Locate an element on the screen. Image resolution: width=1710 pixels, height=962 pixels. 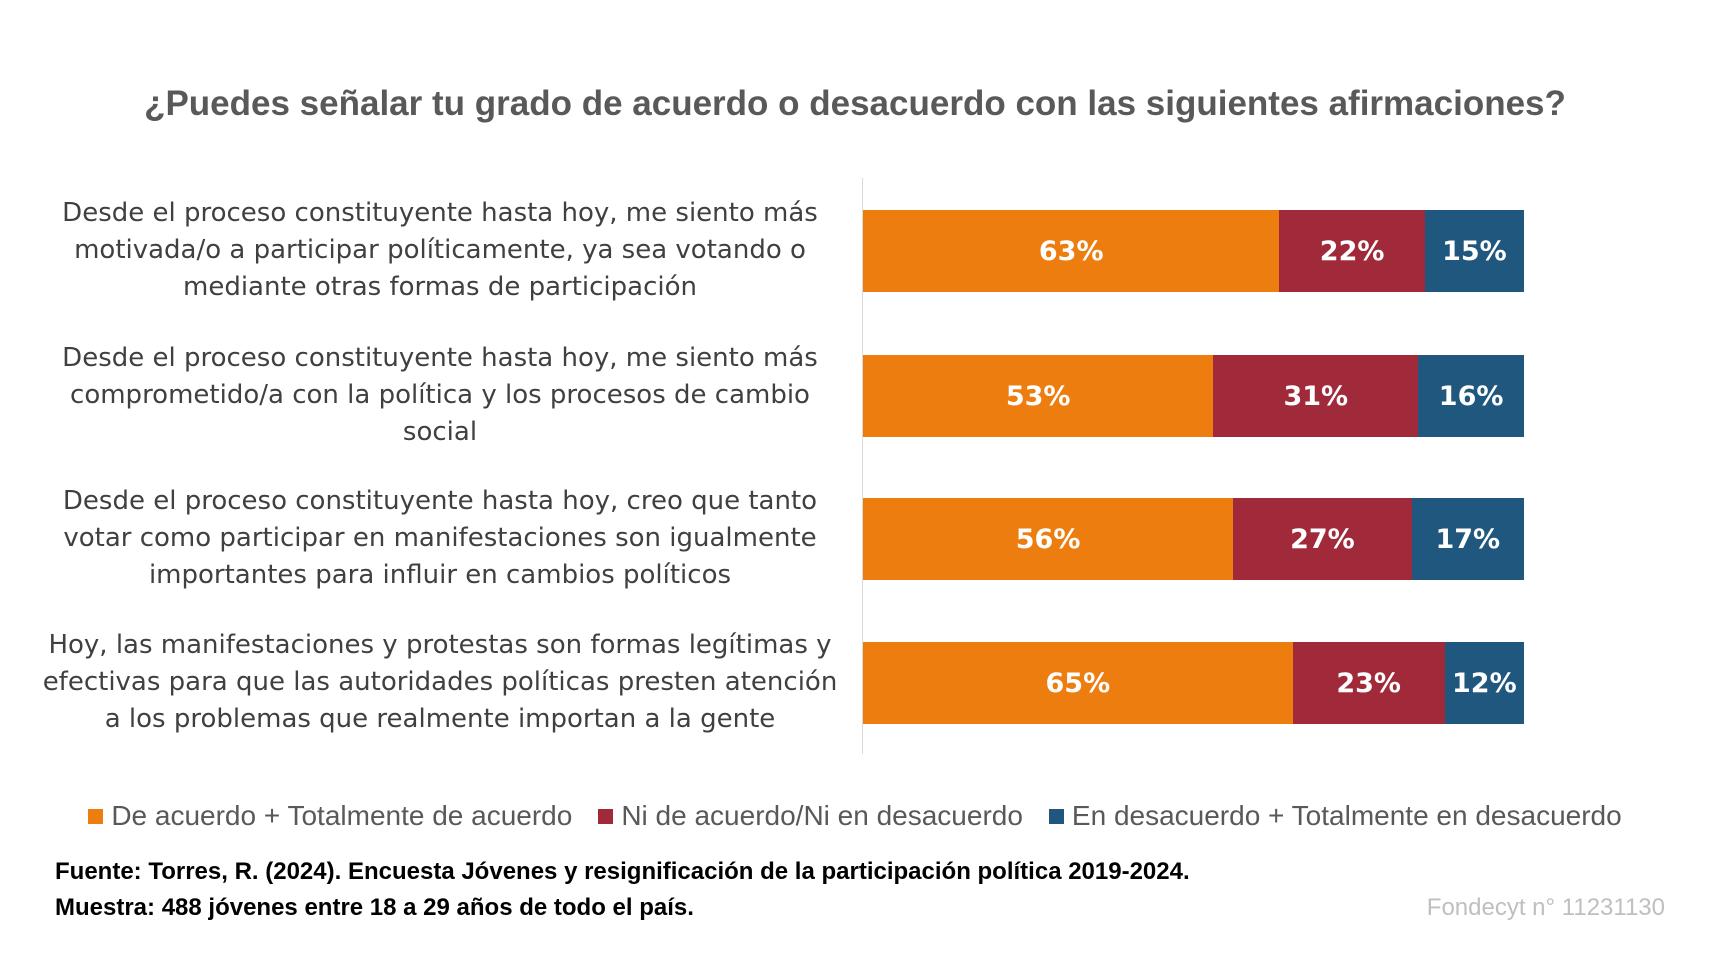
data-label: 12% is located at coordinates (1484, 683).